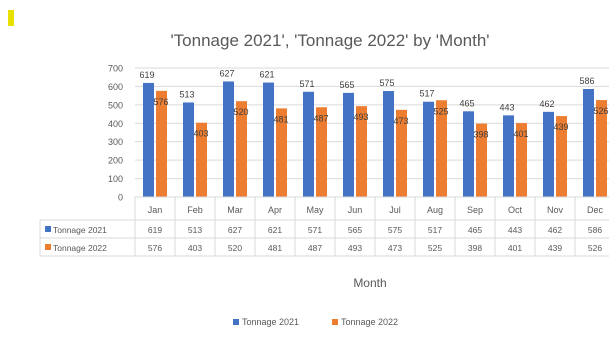  Describe the element at coordinates (466, 103) in the screenshot. I see `data-label: 465` at that location.